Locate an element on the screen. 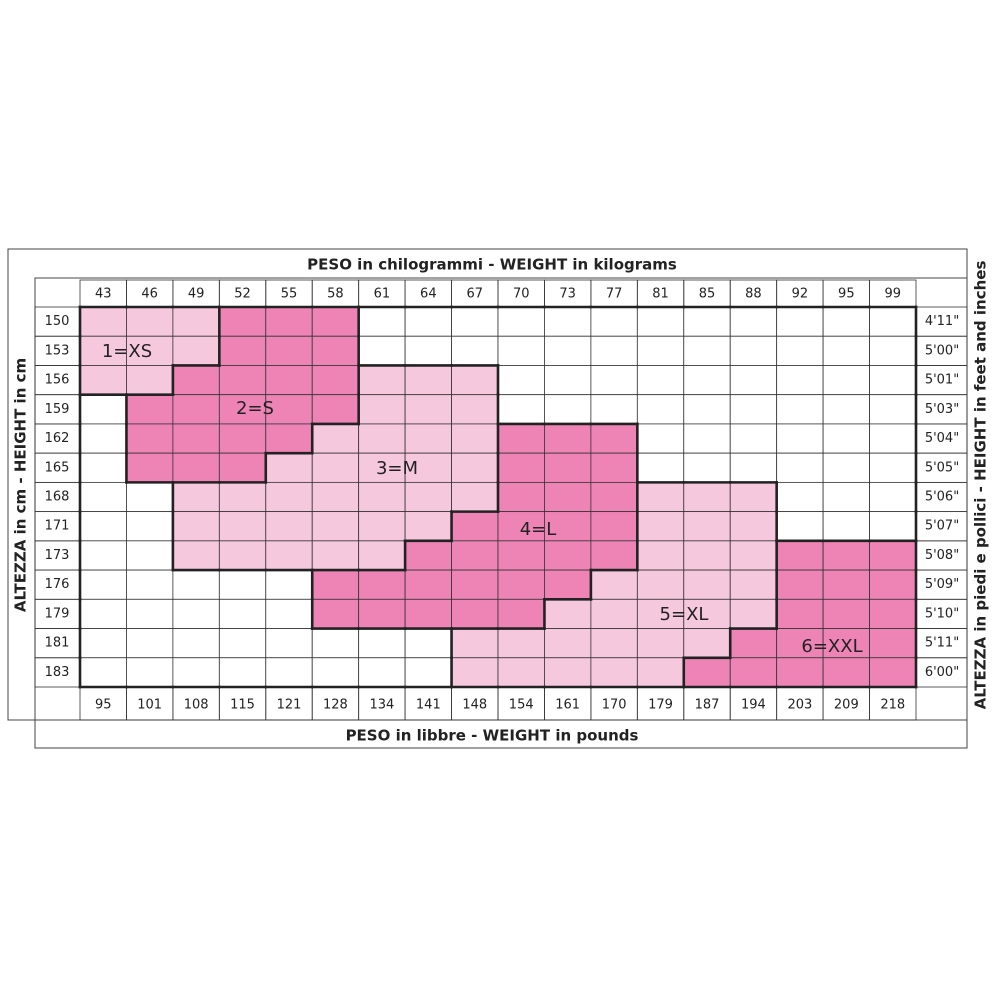 This screenshot has height=1004, width=1000. ft-label: 5'09" is located at coordinates (942, 584).